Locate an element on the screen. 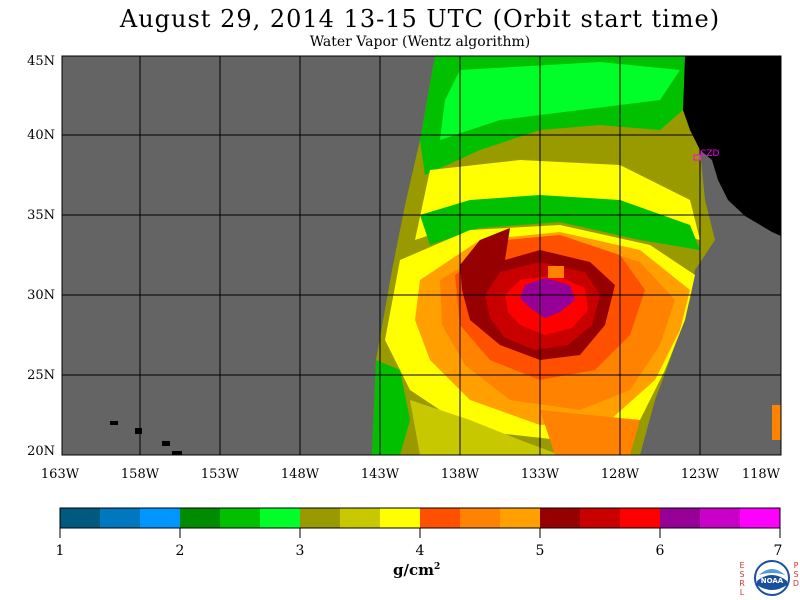  logo-letter: P is located at coordinates (796, 565).